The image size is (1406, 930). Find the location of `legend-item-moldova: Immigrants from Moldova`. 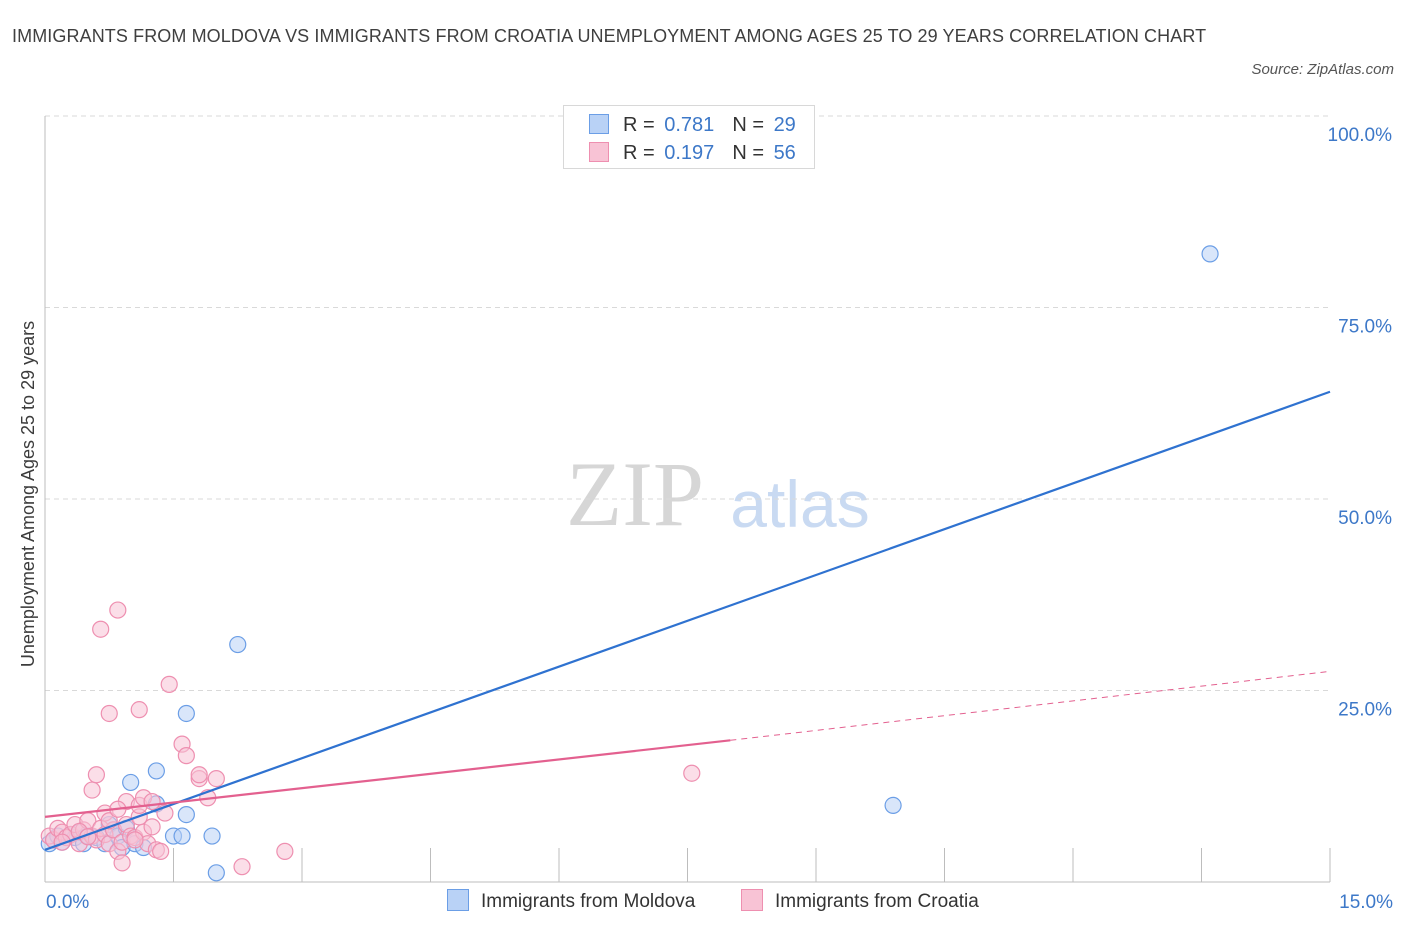

legend-item-moldova: Immigrants from Moldova is located at coordinates (571, 902).